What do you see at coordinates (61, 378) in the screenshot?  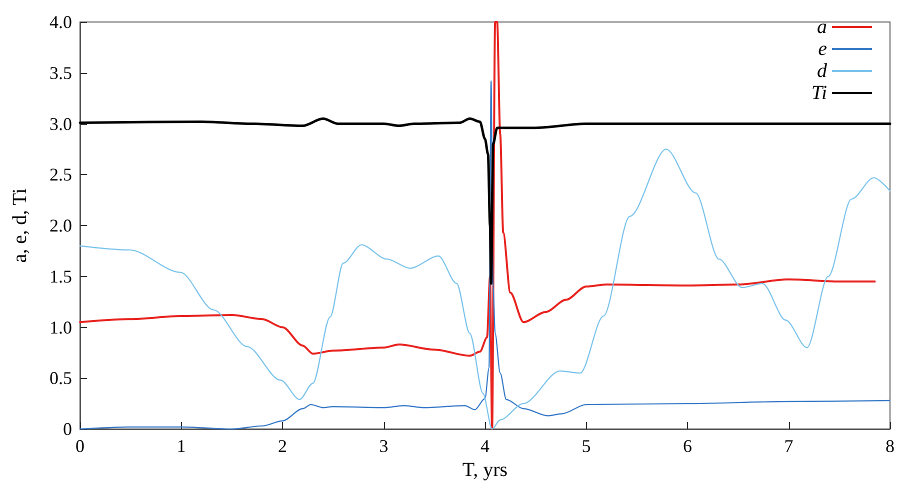 I see `y-tick-label: 0.5` at bounding box center [61, 378].